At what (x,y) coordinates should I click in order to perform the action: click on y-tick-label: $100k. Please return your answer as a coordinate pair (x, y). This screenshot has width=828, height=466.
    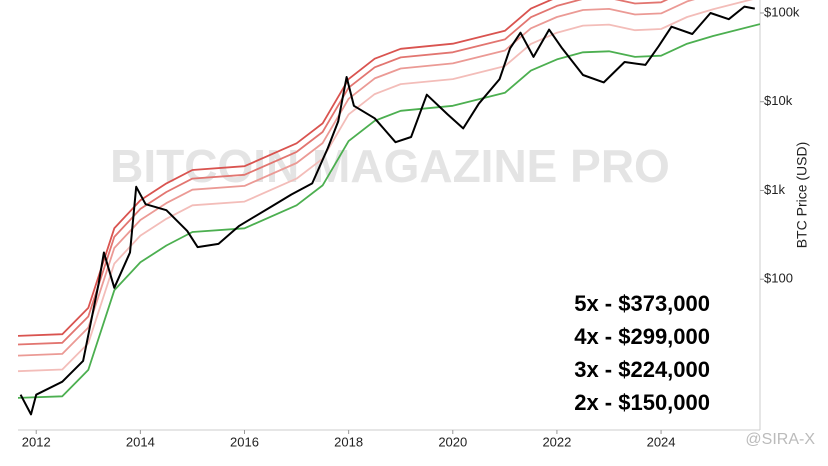
    Looking at the image, I should click on (782, 11).